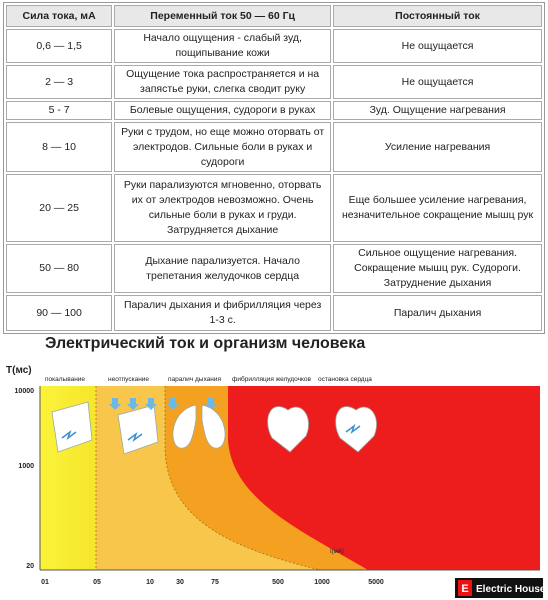  I want to click on logo-text: Electric House, so click(511, 589).